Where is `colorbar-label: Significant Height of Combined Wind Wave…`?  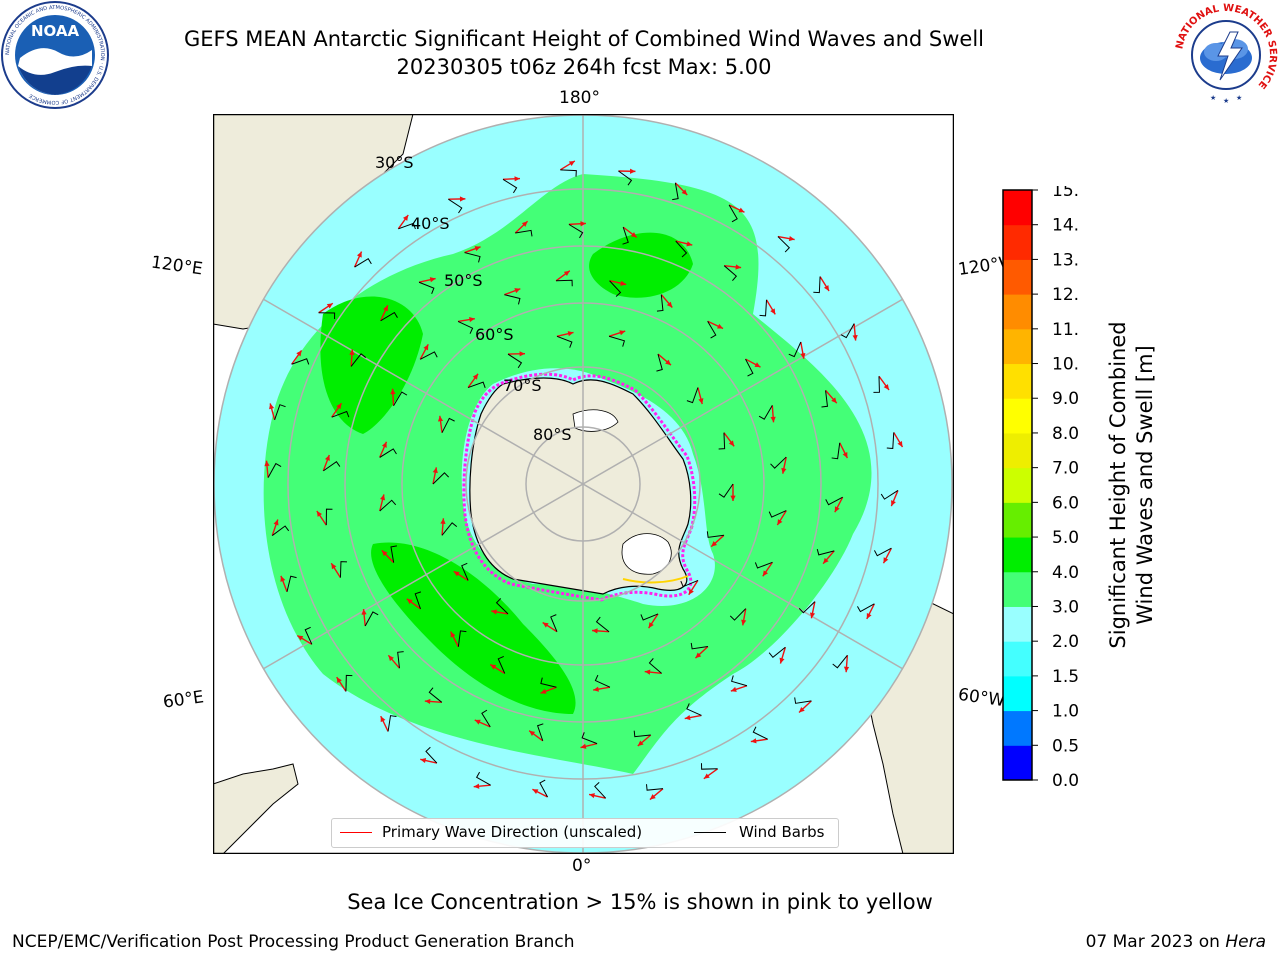 colorbar-label: Significant Height of Combined Wind Wave… is located at coordinates (1131, 484).